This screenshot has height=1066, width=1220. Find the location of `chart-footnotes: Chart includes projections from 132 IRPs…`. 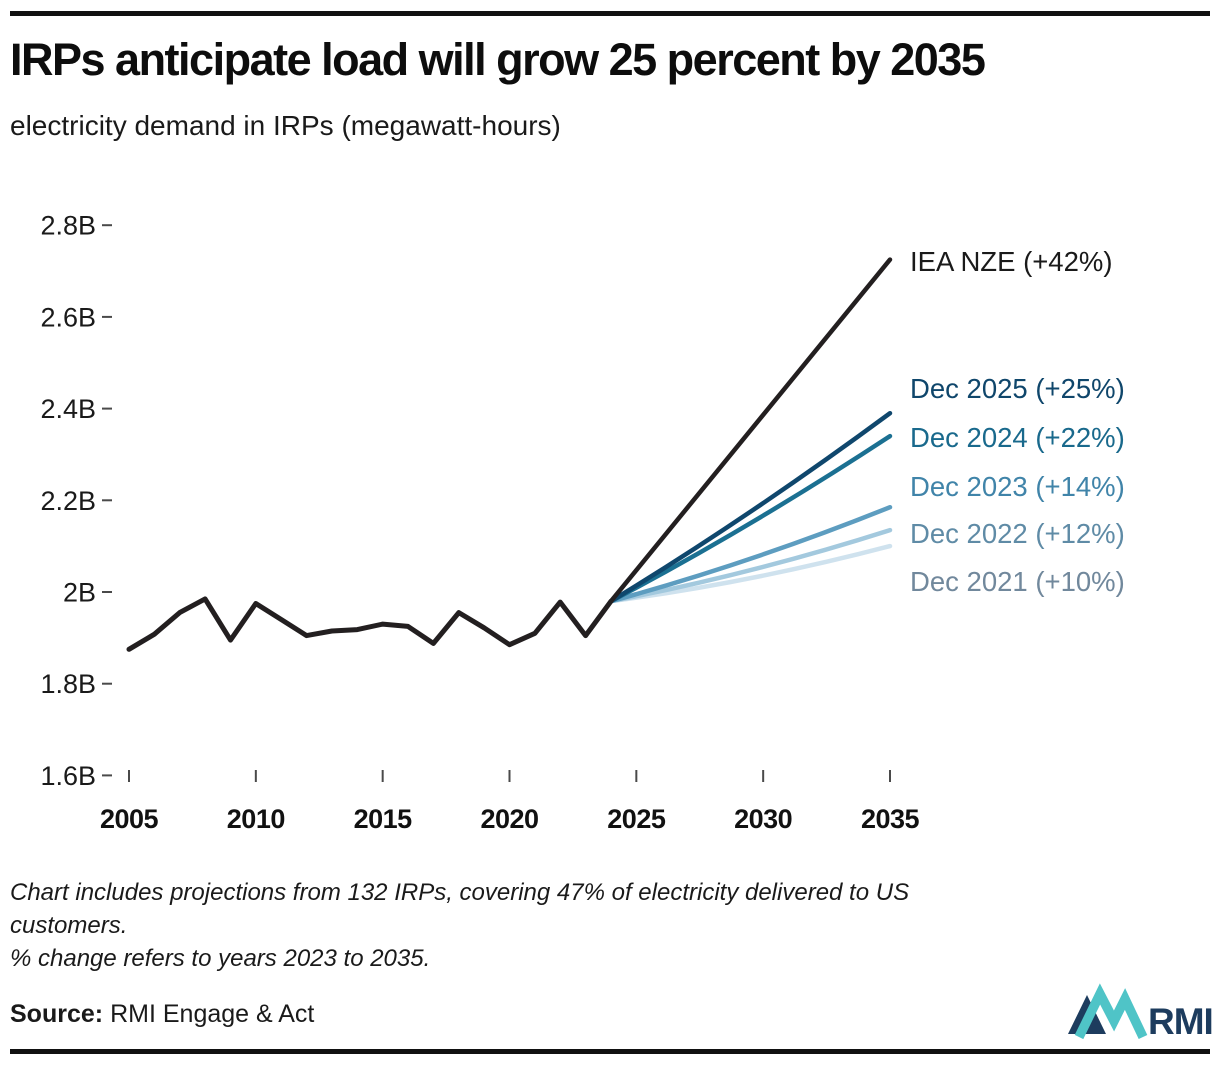

chart-footnotes: Chart includes projections from 132 IRPs… is located at coordinates (497, 925).